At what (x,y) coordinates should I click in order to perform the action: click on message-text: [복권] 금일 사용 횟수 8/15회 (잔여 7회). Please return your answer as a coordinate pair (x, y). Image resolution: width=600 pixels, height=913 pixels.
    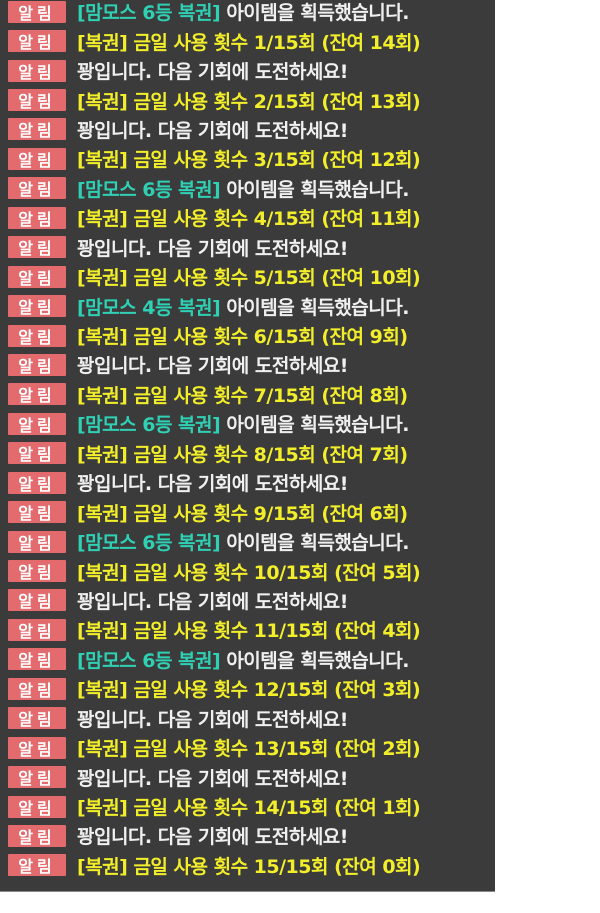
    Looking at the image, I should click on (242, 454).